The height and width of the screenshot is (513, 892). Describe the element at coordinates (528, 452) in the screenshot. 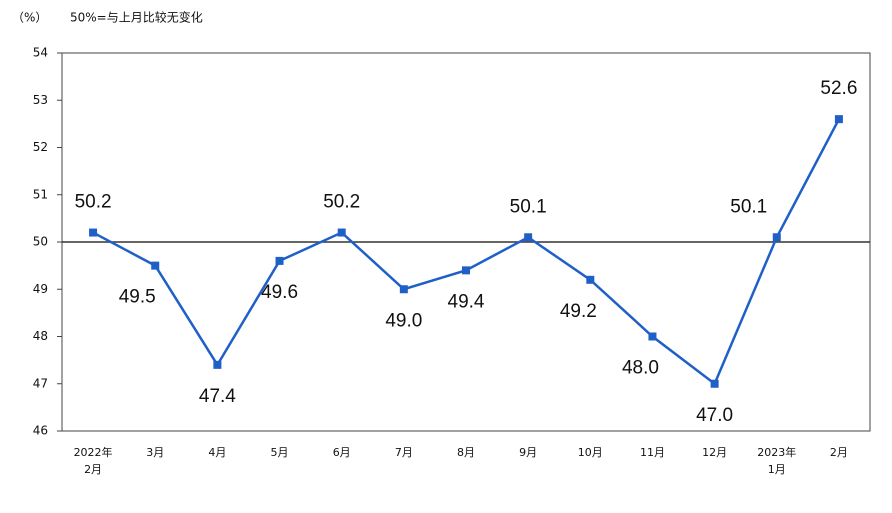

I see `x-tick-label: 9月` at that location.